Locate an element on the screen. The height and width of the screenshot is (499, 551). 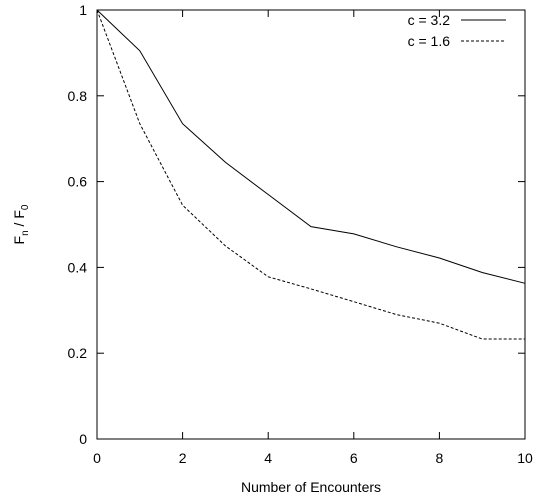
x-tick-label: 8 is located at coordinates (440, 458).